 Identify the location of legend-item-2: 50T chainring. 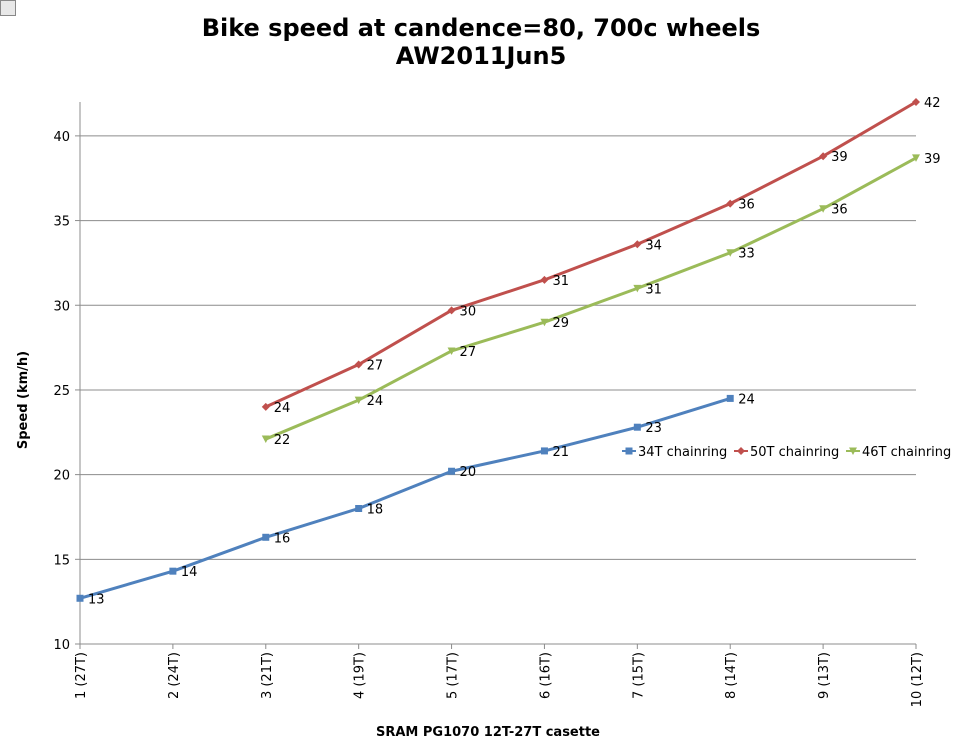
(786, 452).